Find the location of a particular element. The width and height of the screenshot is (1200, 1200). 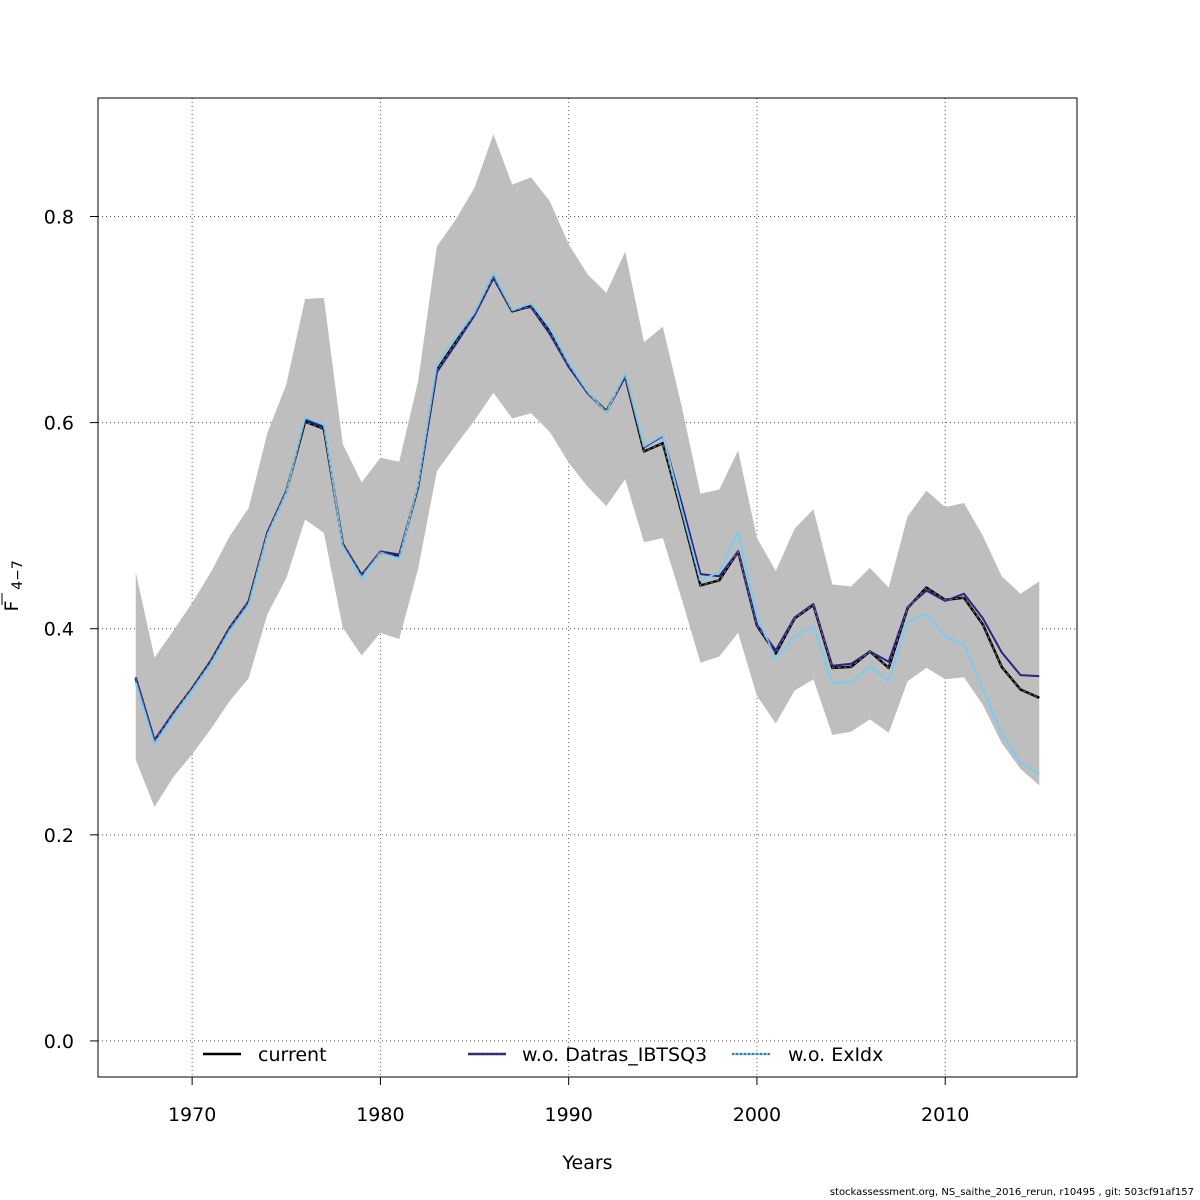

legend-label-2: w.o. ExIdx is located at coordinates (835, 1055).